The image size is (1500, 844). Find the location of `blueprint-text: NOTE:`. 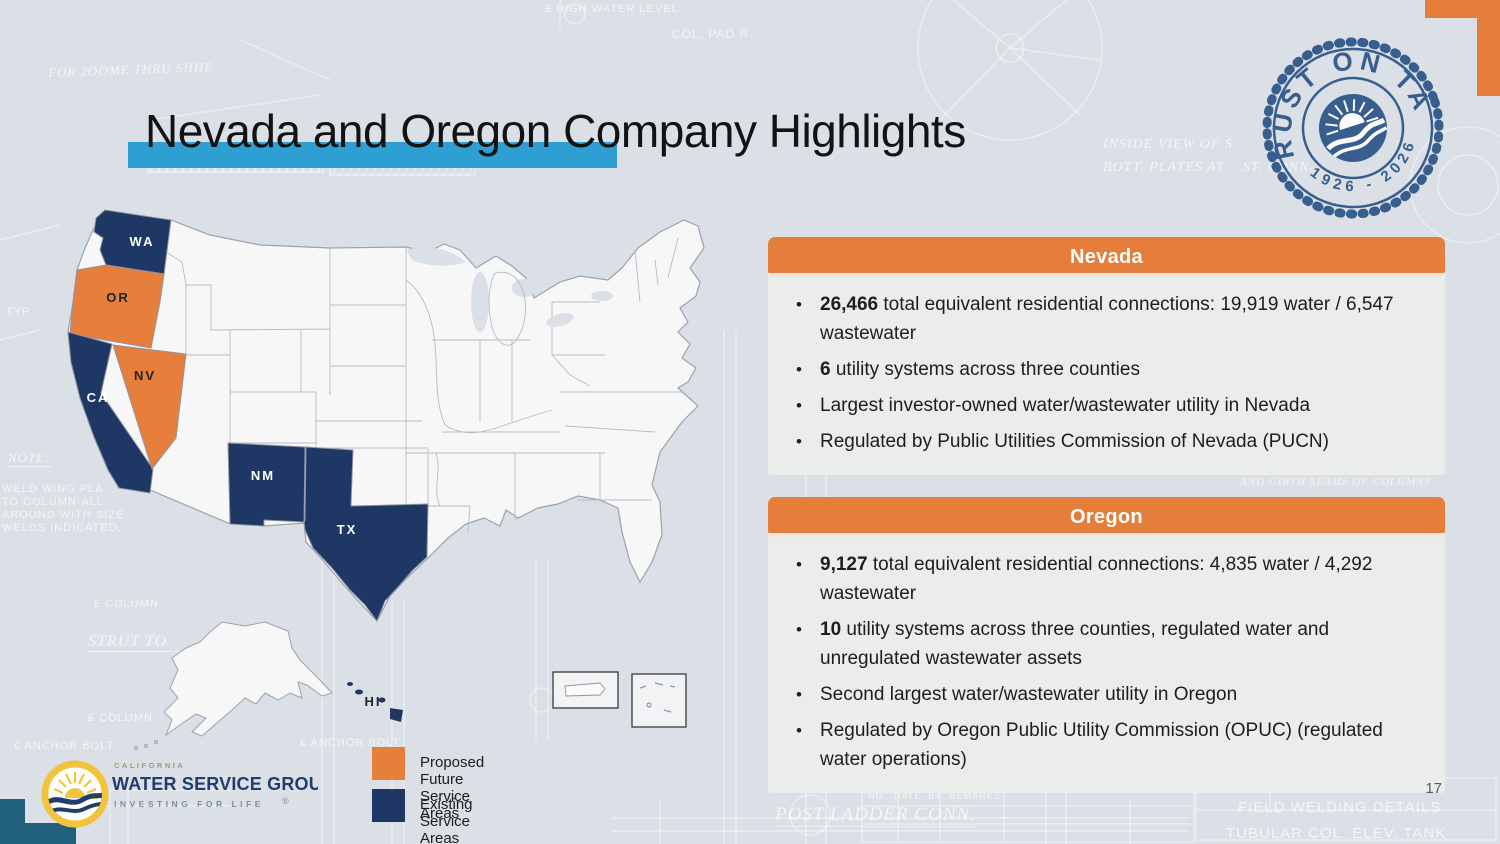

blueprint-text: NOTE: is located at coordinates (29, 458).